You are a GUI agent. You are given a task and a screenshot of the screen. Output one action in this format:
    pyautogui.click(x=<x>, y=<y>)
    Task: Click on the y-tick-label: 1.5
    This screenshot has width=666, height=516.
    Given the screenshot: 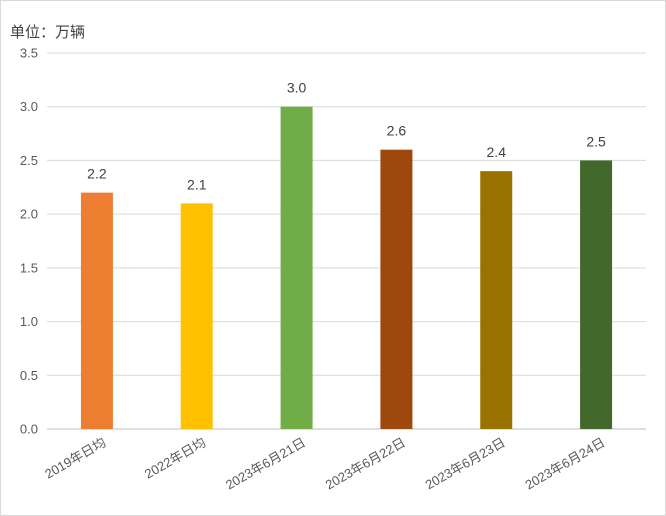 What is the action you would take?
    pyautogui.click(x=29, y=267)
    